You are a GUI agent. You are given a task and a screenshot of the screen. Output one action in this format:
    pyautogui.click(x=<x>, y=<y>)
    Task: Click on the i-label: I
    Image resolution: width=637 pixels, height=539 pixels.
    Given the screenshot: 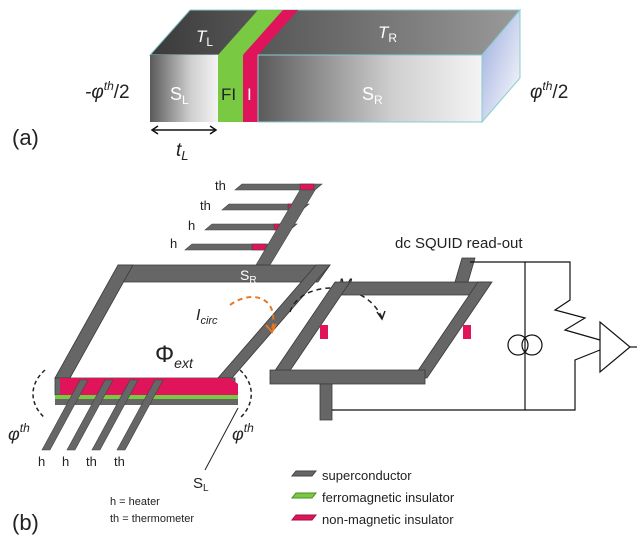 What is the action you would take?
    pyautogui.click(x=249, y=94)
    